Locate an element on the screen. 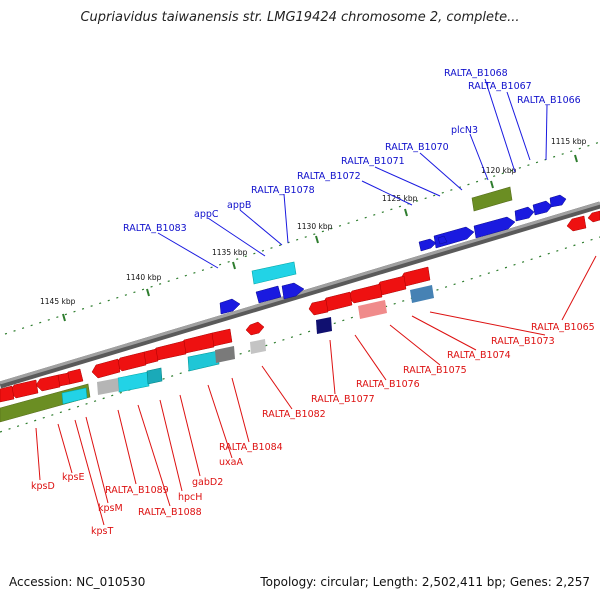 The height and width of the screenshot is (600, 600). kbp-label: 1135 kbp is located at coordinates (230, 252).